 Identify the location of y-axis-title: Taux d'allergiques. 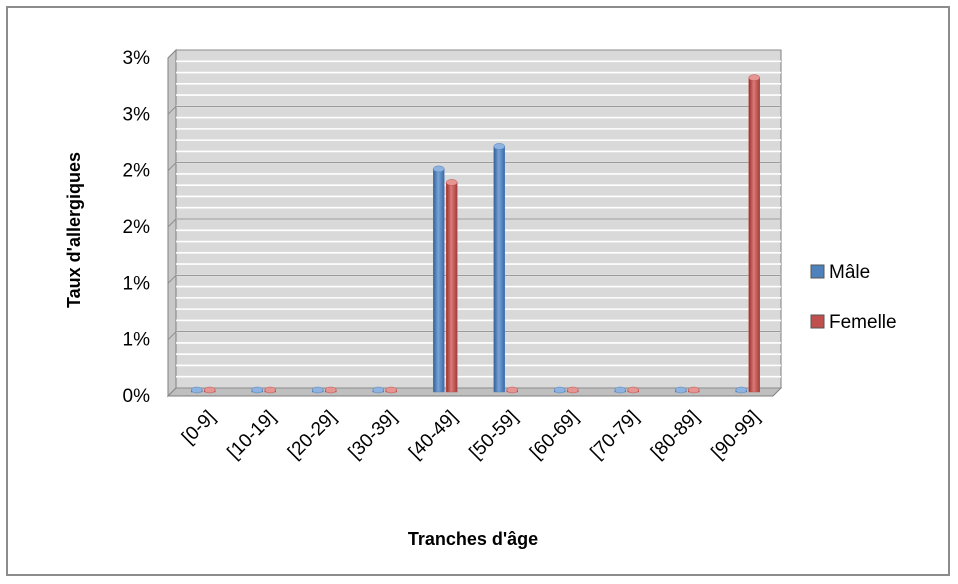
(74, 230).